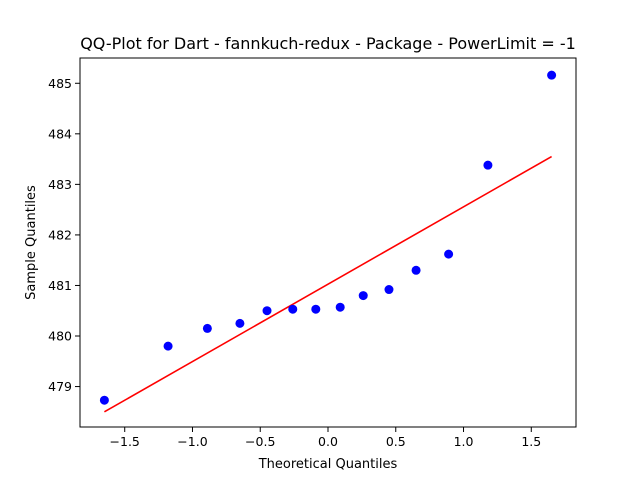 The height and width of the screenshot is (480, 640). What do you see at coordinates (328, 441) in the screenshot?
I see `x-tick-label: 0.0` at bounding box center [328, 441].